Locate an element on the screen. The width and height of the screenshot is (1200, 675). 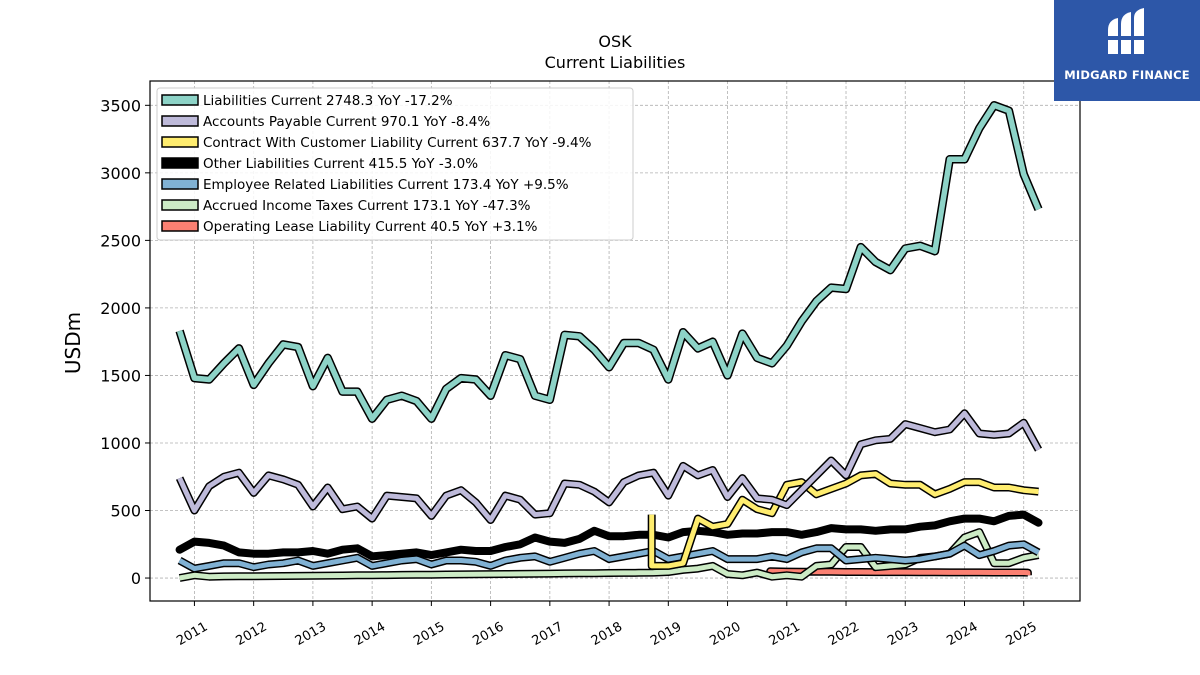
brand-name: MIDGARD FINANCE is located at coordinates (1127, 75).